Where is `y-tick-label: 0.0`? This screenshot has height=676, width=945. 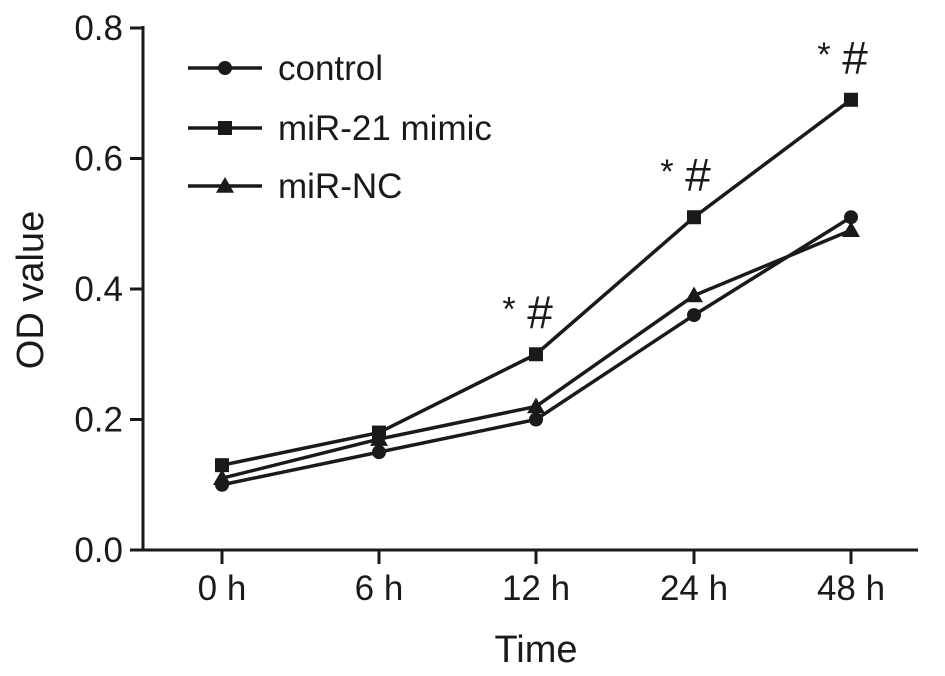
y-tick-label: 0.0 is located at coordinates (98, 550).